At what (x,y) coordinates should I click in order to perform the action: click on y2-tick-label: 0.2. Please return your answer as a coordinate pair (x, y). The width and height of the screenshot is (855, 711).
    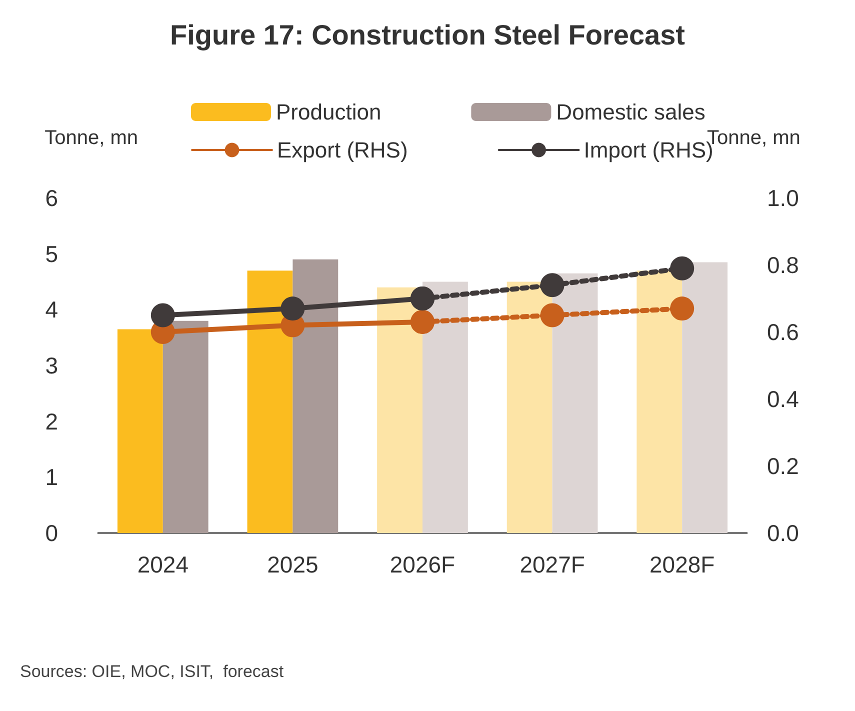
    Looking at the image, I should click on (783, 466).